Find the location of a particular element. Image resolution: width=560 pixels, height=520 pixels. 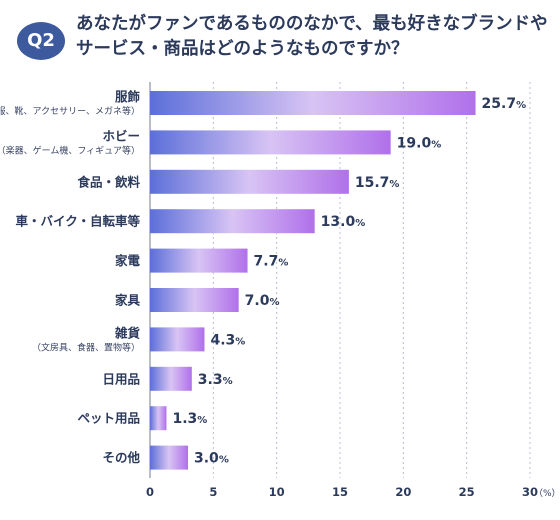

value-label-1: 25.7% is located at coordinates (504, 104).